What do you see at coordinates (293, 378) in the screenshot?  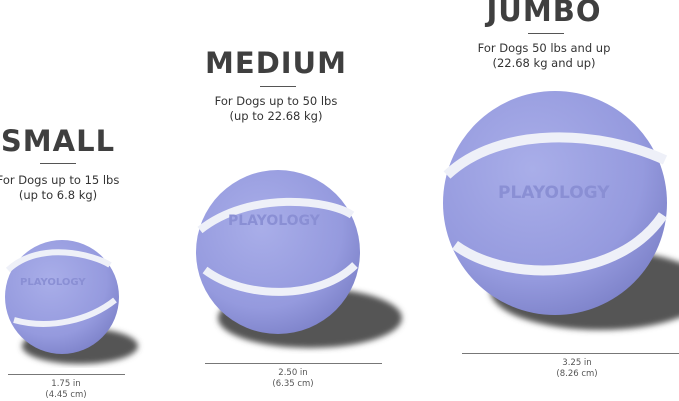 I see `medium-dimension: 2.50 in (6.35 cm)` at bounding box center [293, 378].